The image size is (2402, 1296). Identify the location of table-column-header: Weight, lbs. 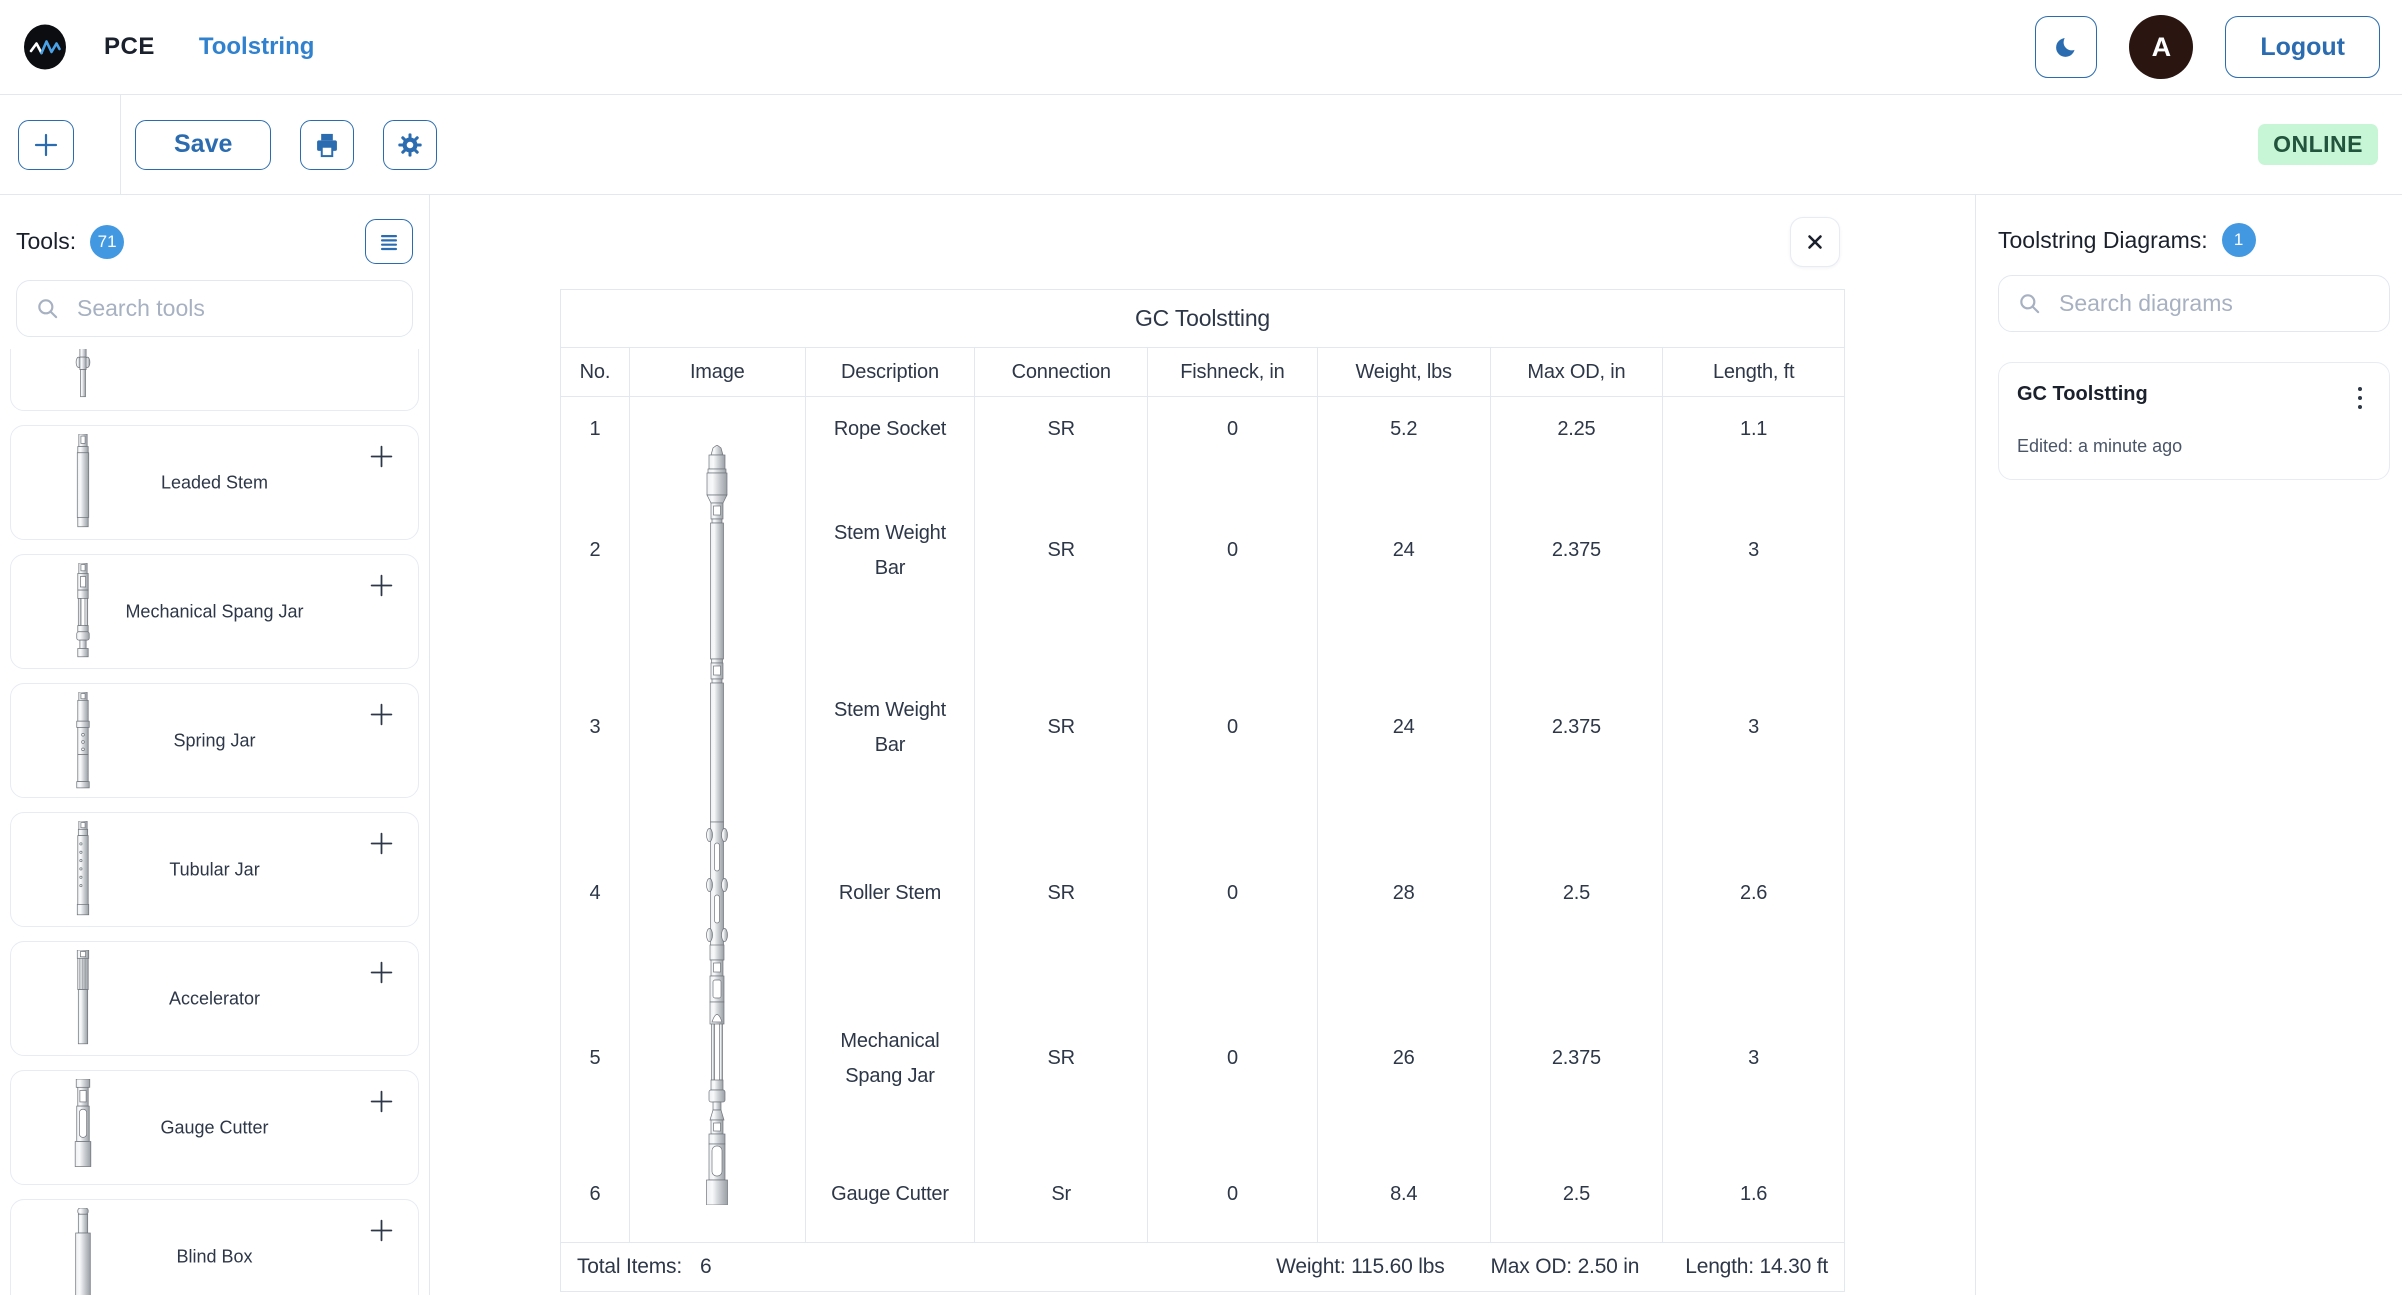
(1404, 372).